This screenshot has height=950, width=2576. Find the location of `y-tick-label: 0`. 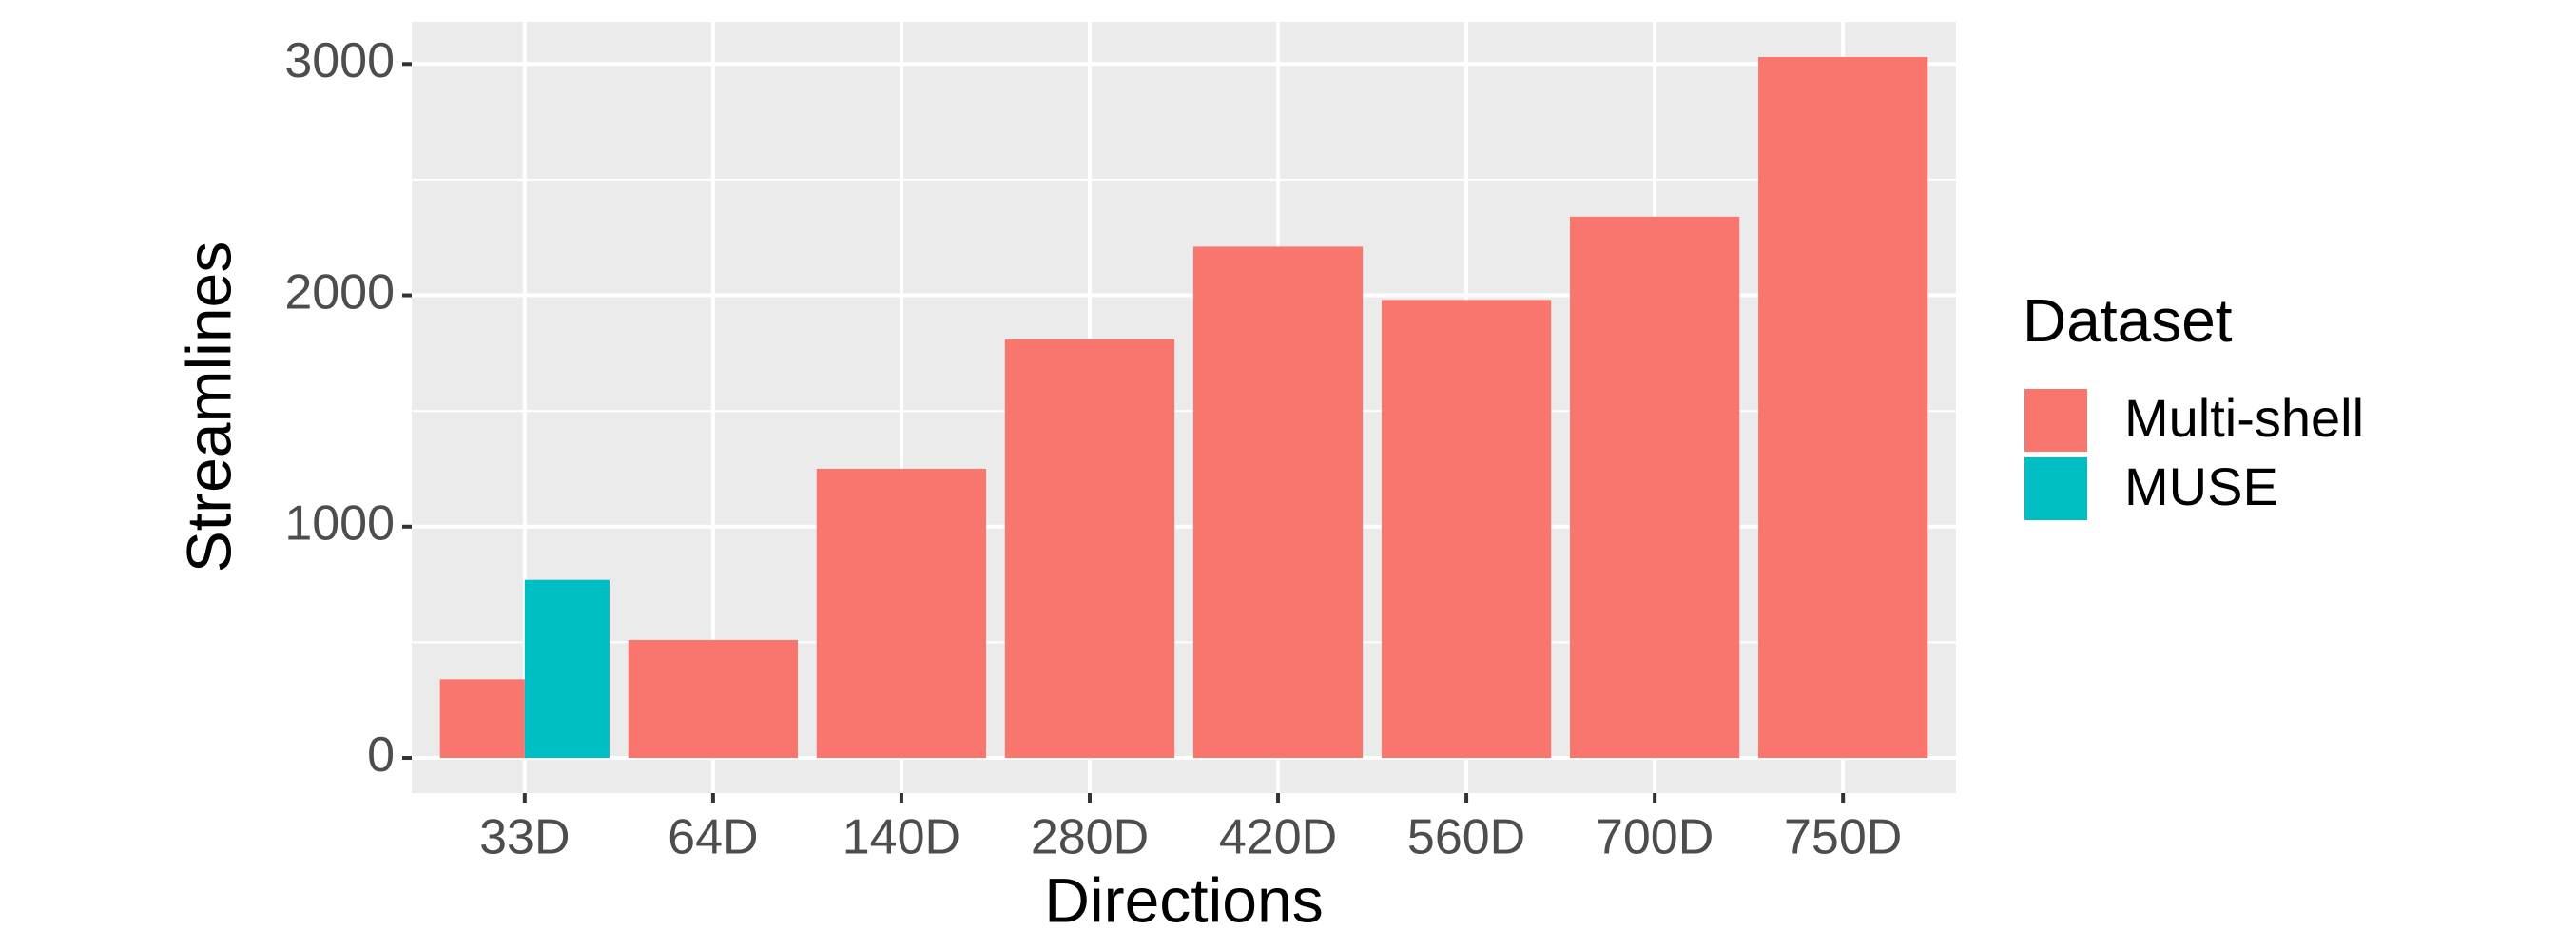

y-tick-label: 0 is located at coordinates (381, 755).